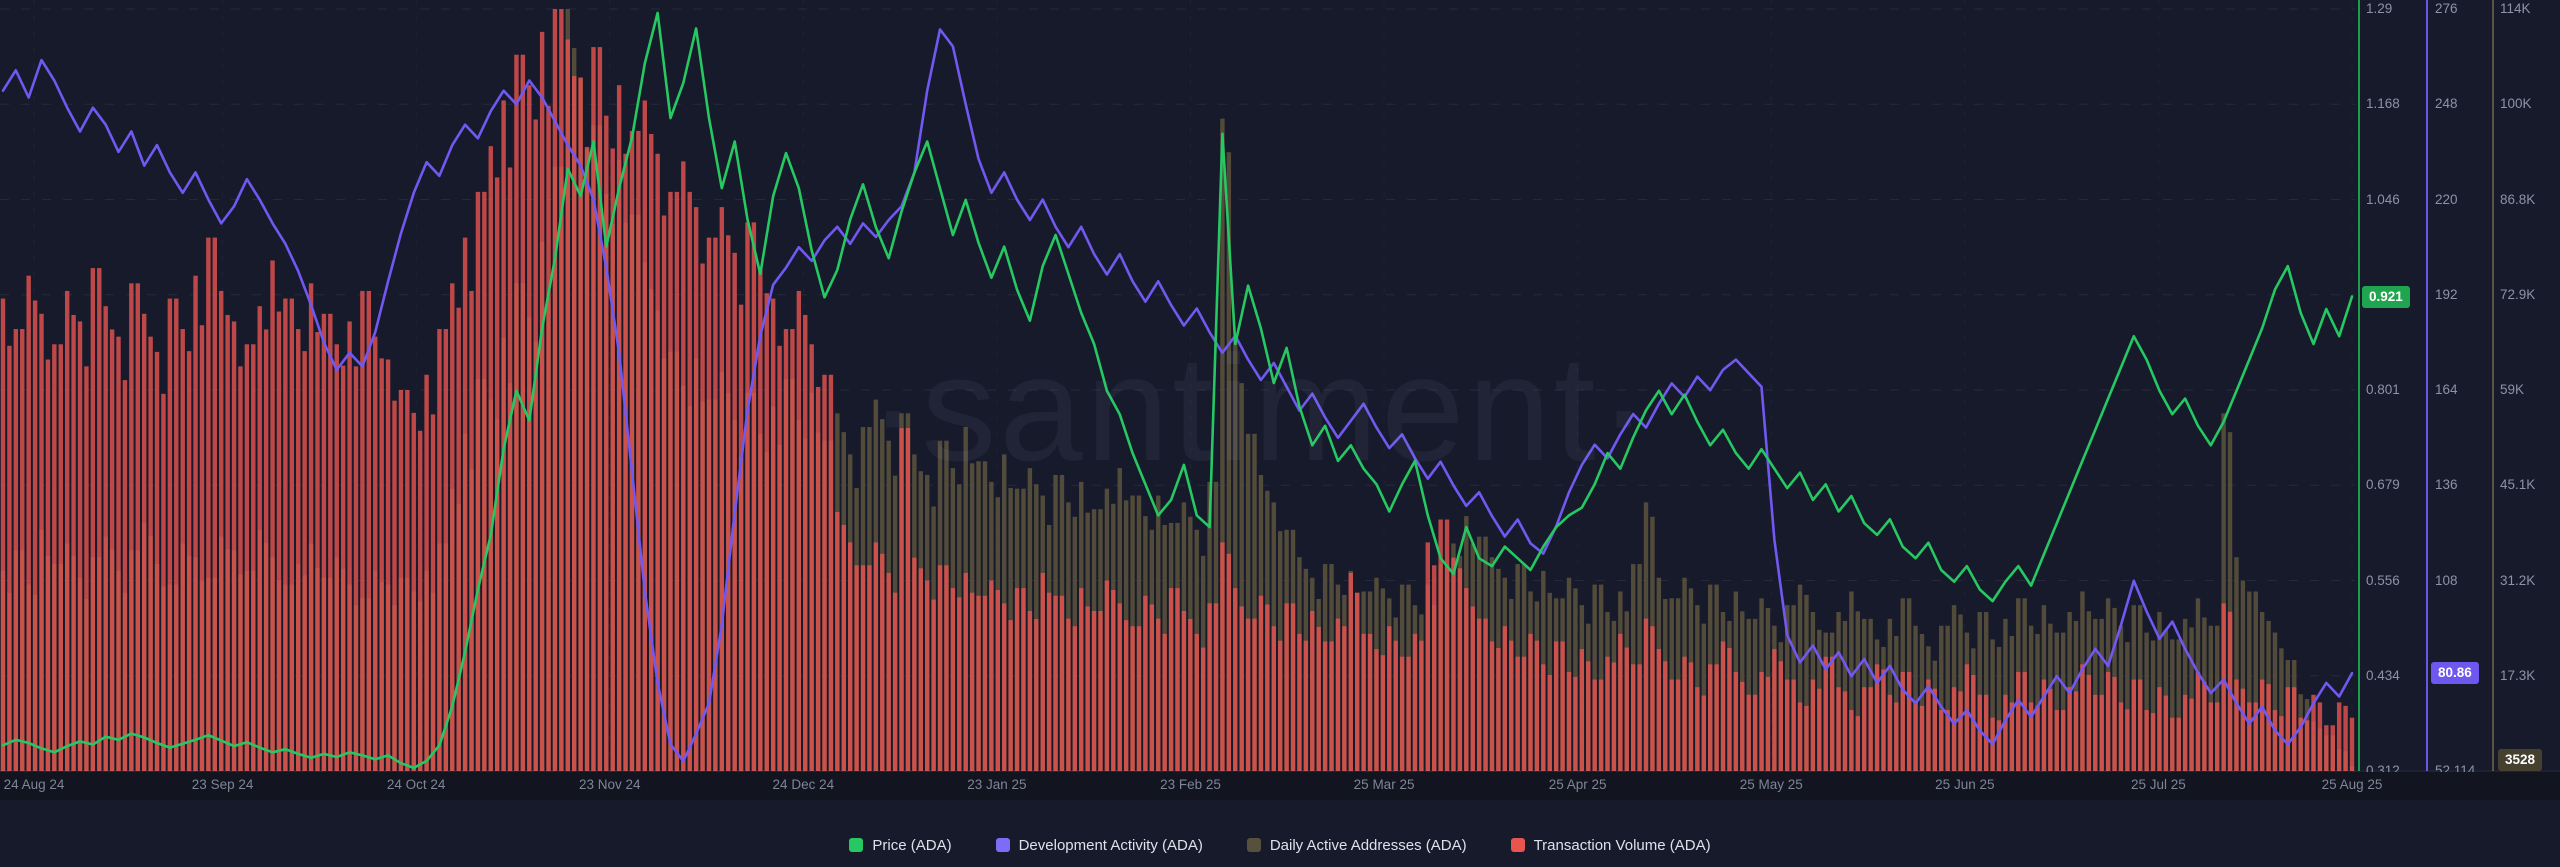  What do you see at coordinates (2158, 784) in the screenshot?
I see `x-axis-label: 25 Jul 25` at bounding box center [2158, 784].